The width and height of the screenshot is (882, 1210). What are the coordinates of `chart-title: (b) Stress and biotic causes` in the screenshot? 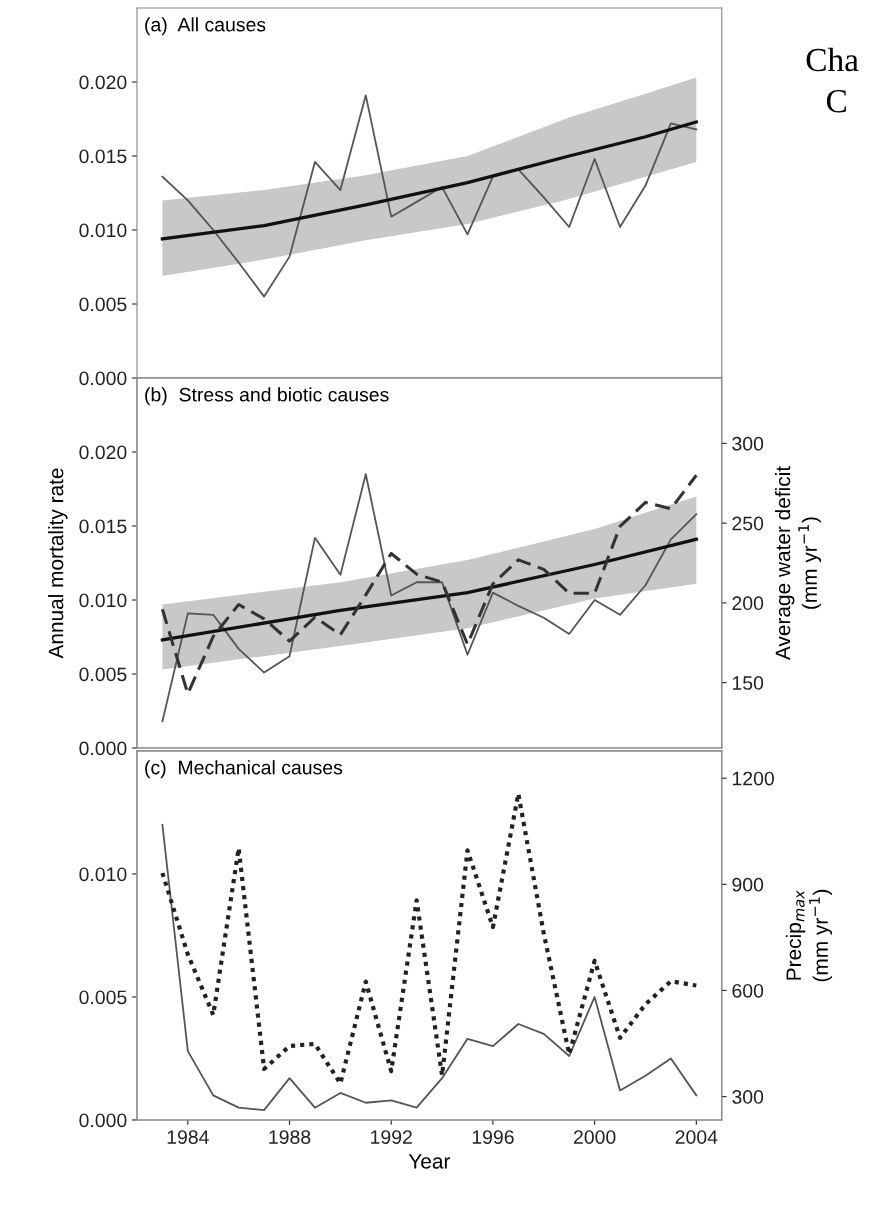 It's located at (267, 396).